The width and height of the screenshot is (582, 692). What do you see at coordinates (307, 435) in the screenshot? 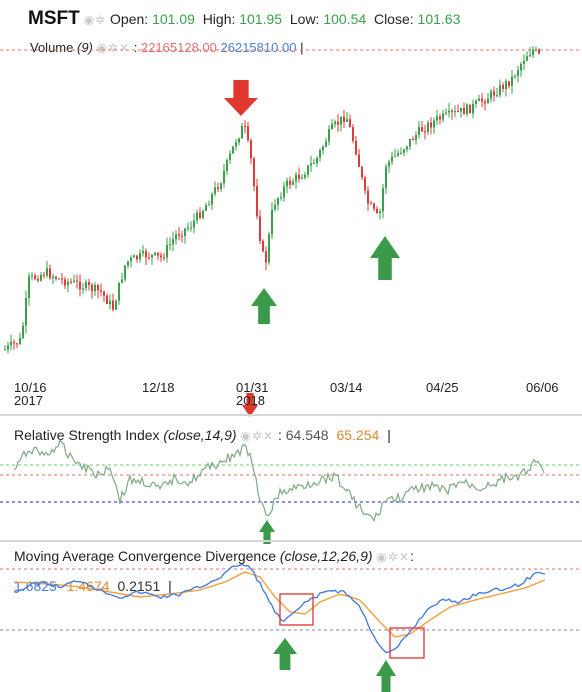
I see `rsi-value: 64.548` at bounding box center [307, 435].